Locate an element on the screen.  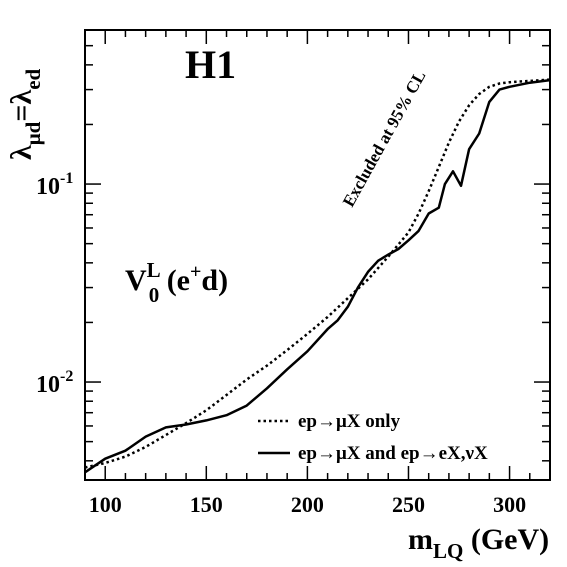
y-label-lambda2: λ is located at coordinates (21, 97).